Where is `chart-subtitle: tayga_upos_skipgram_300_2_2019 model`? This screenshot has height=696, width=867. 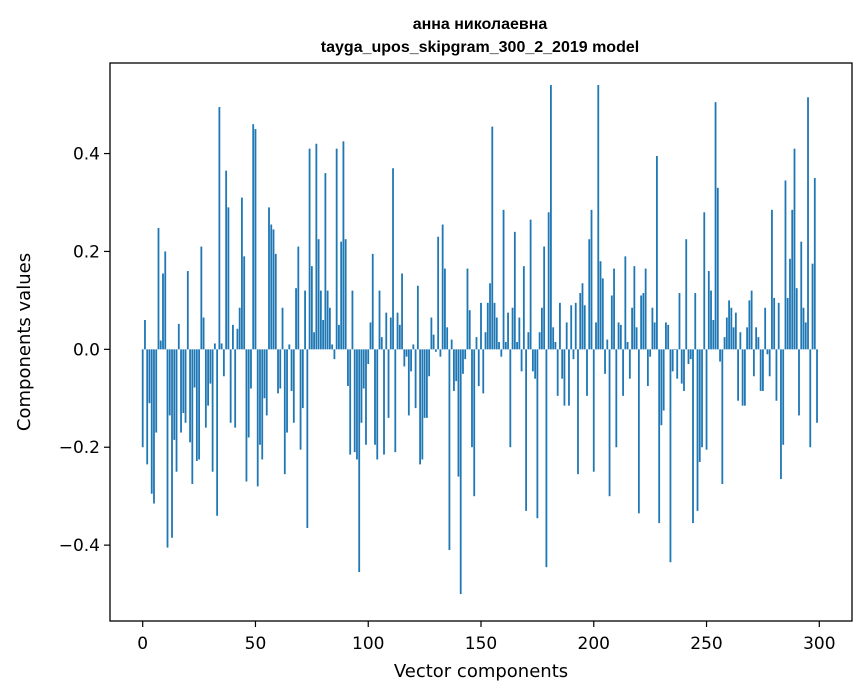
chart-subtitle: tayga_upos_skipgram_300_2_2019 model is located at coordinates (480, 47).